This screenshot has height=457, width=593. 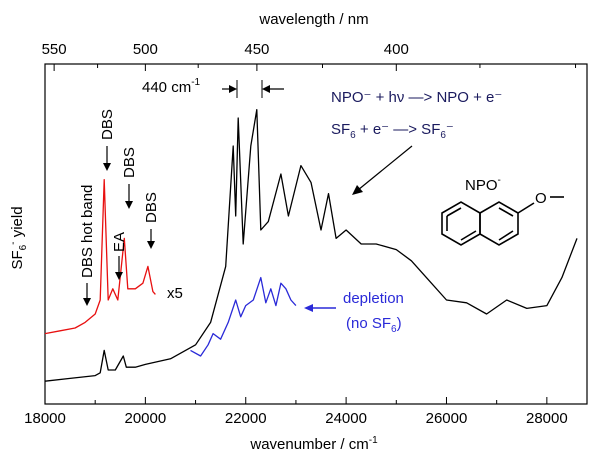 I want to click on dbs-hot-band-annotation: DBS hot band, so click(x=87, y=245).